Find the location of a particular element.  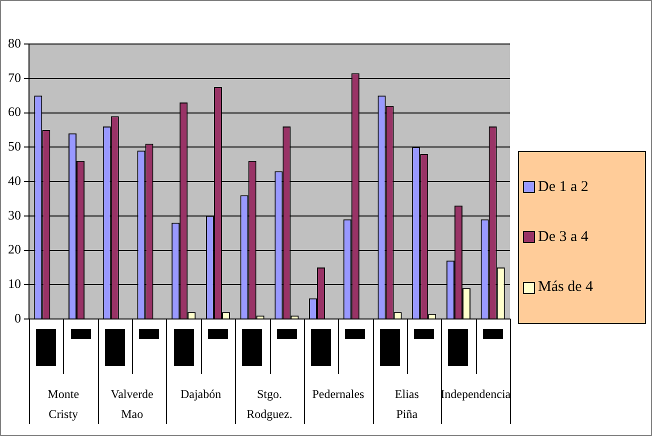

y-tick-label: 50 is located at coordinates (14, 146).